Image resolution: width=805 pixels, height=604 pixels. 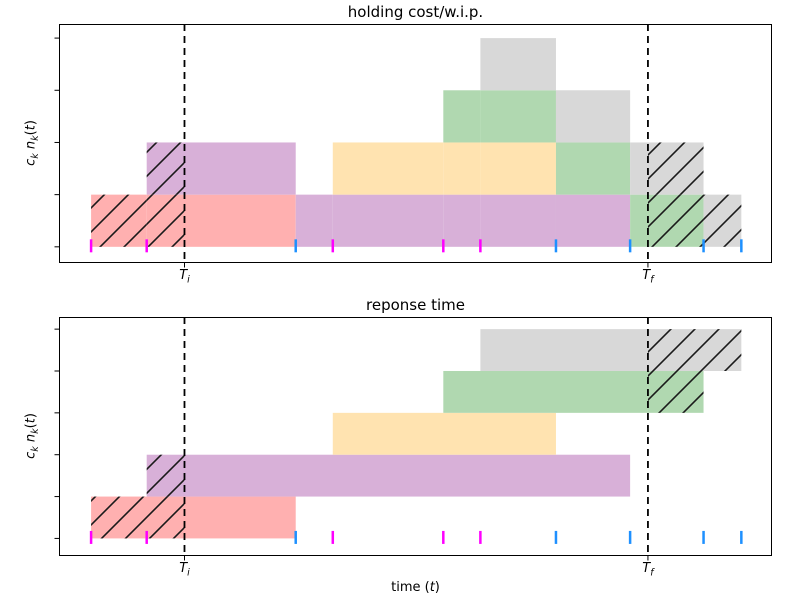 I want to click on x-tick-label-Ti-bottom: Ti, so click(x=184, y=569).